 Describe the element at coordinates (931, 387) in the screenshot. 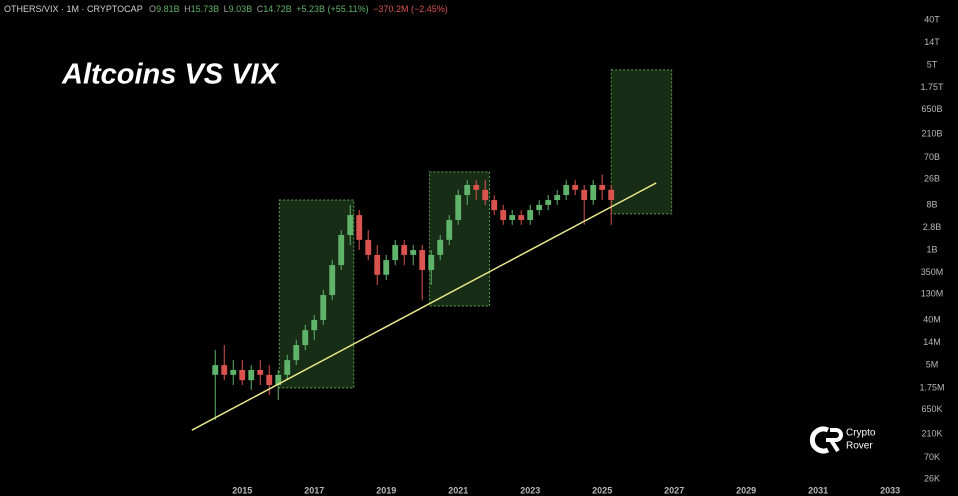

I see `y-tick-label: 1.75M` at that location.